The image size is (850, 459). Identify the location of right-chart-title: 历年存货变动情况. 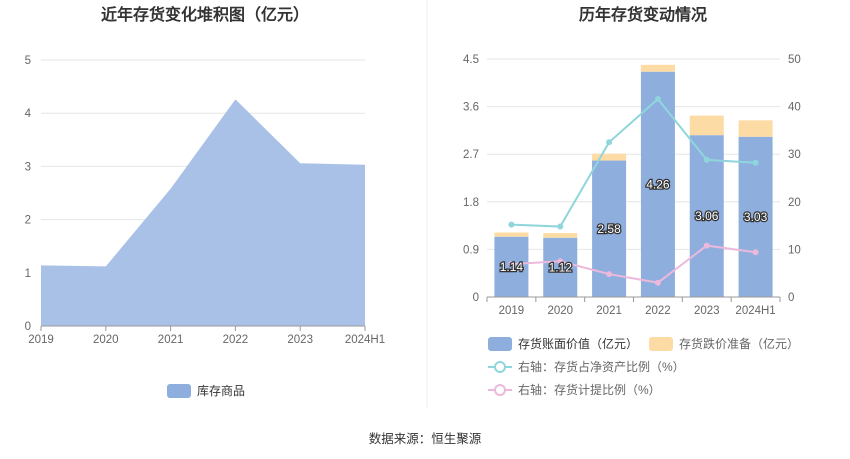
(643, 14).